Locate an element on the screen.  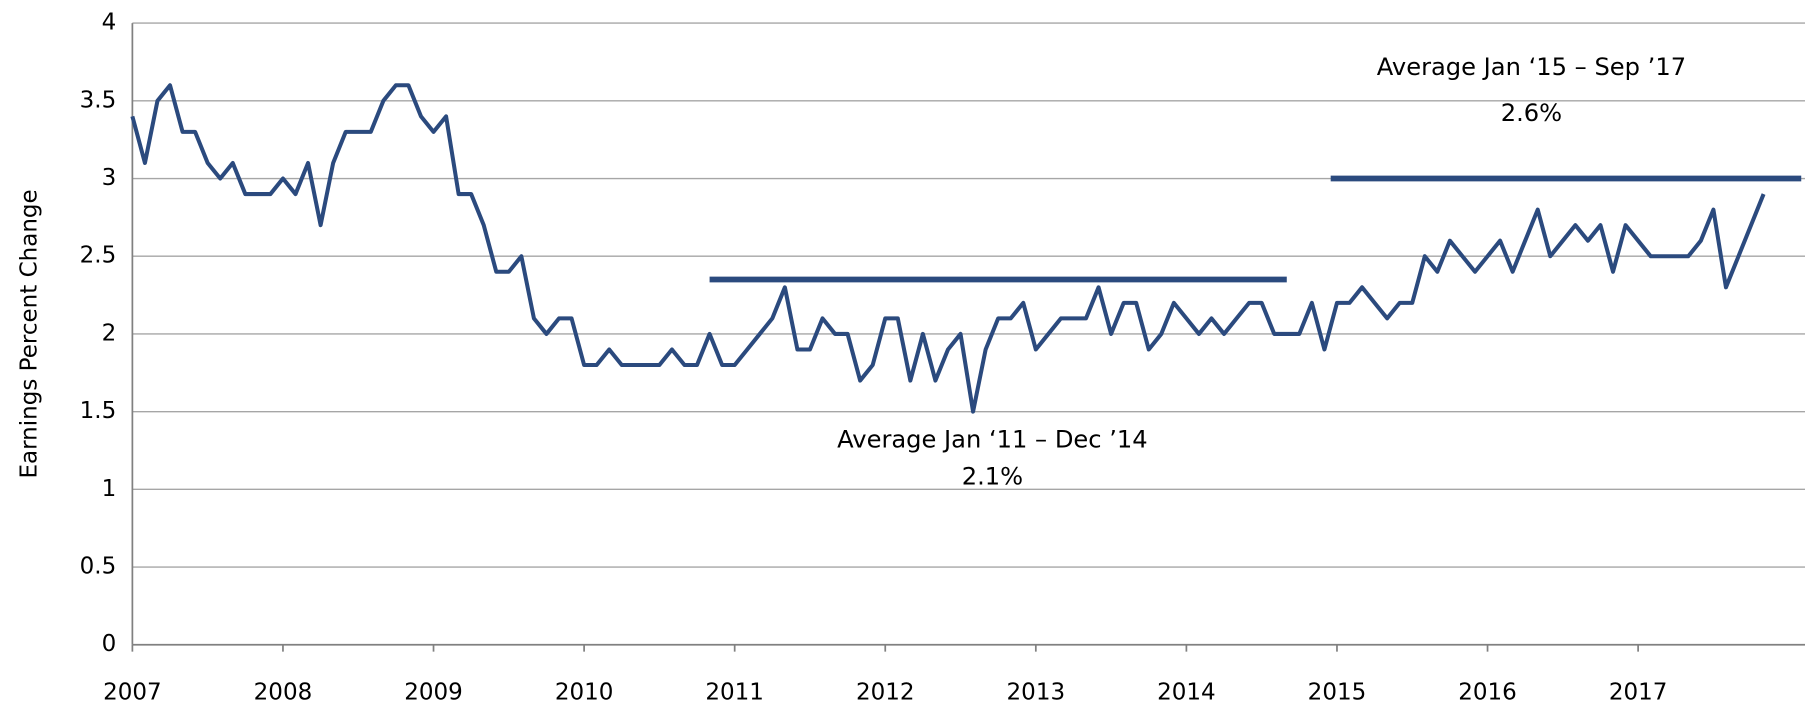
x-tick-label: 2014 is located at coordinates (1186, 693).